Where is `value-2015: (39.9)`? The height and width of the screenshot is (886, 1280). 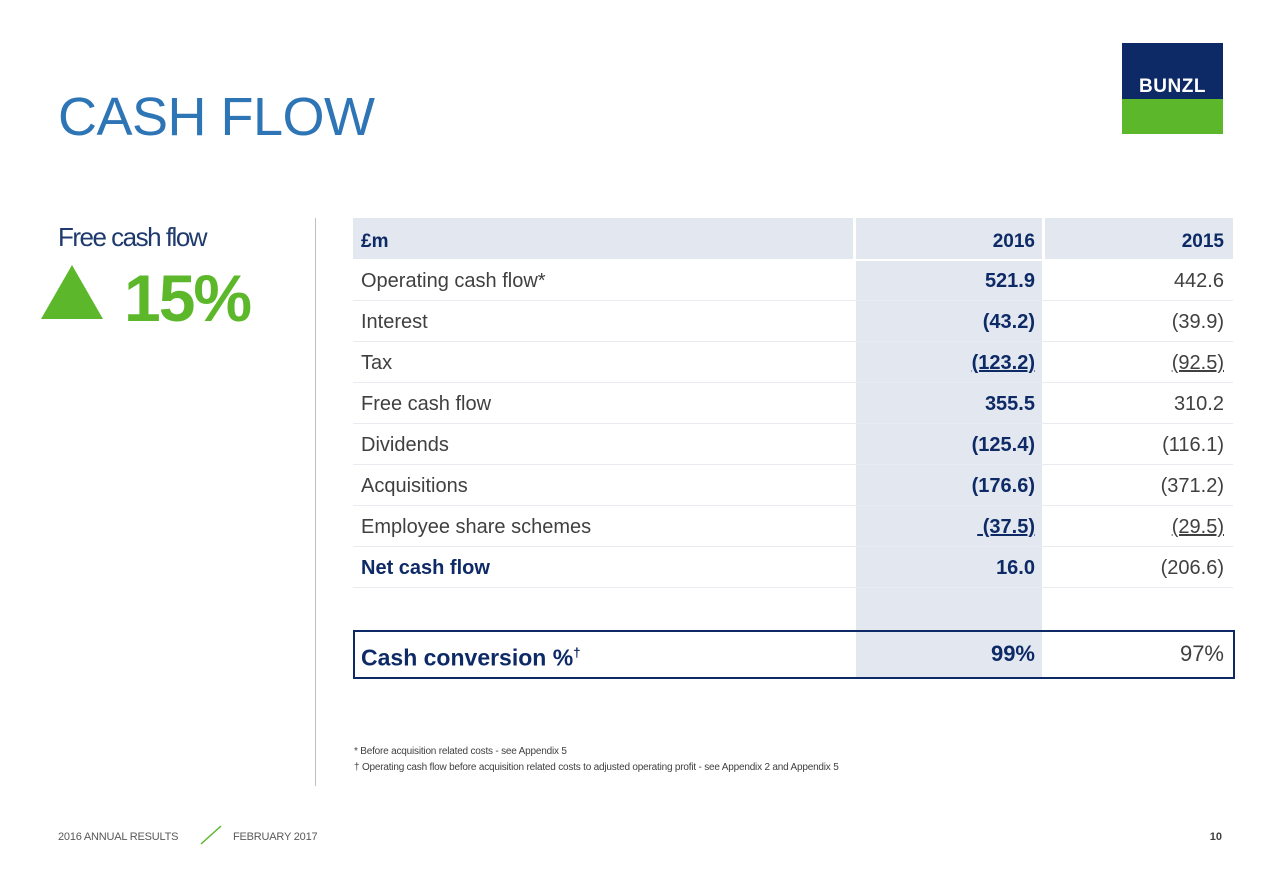
value-2015: (39.9) is located at coordinates (1197, 322).